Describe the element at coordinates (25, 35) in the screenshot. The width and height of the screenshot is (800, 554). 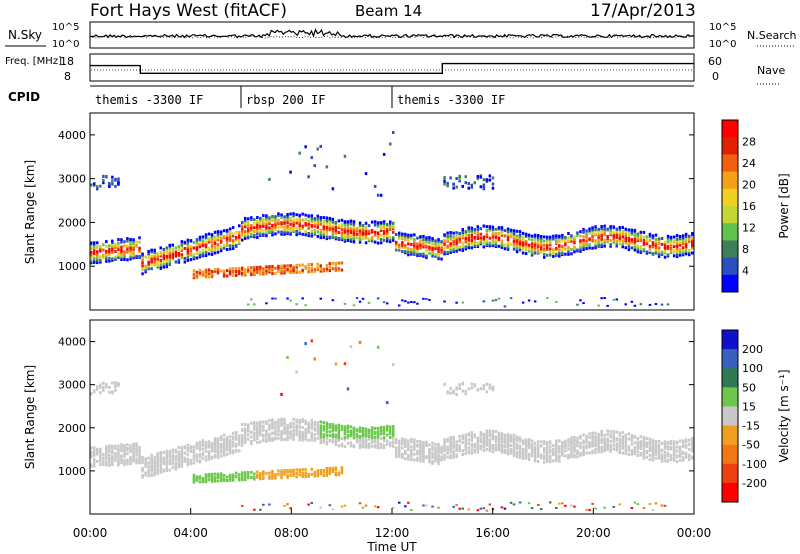
I see `noise-left-label: N.Sky` at that location.